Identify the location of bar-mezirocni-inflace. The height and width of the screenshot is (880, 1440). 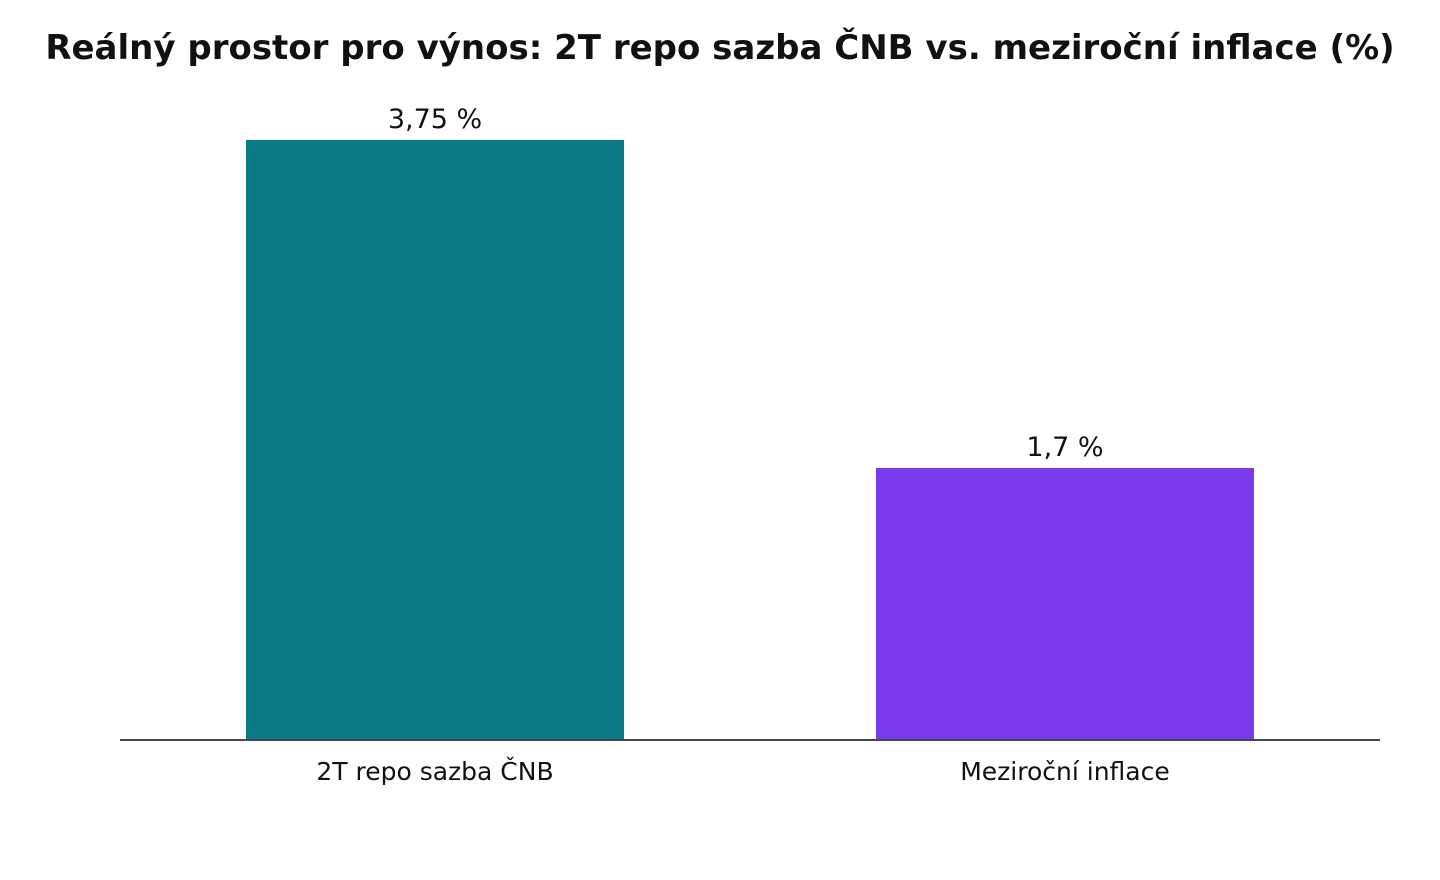
(1065, 604).